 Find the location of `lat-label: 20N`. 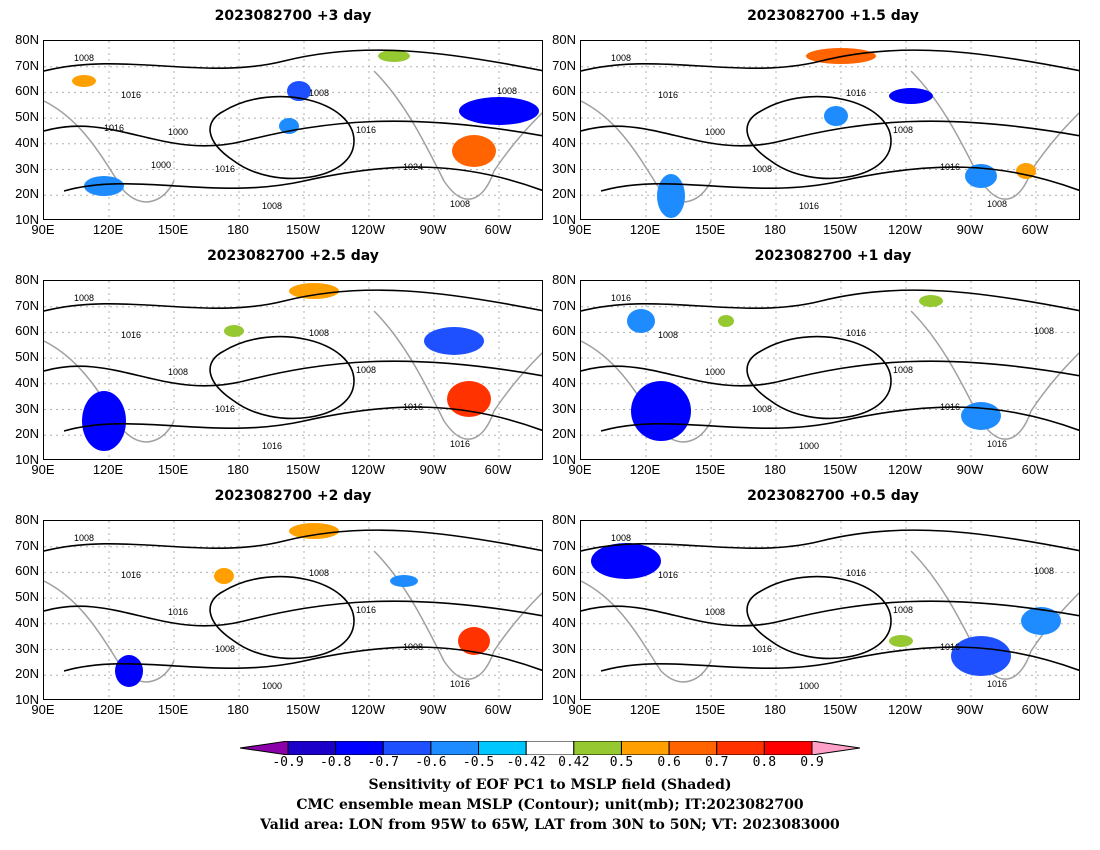

lat-label: 20N is located at coordinates (564, 674).